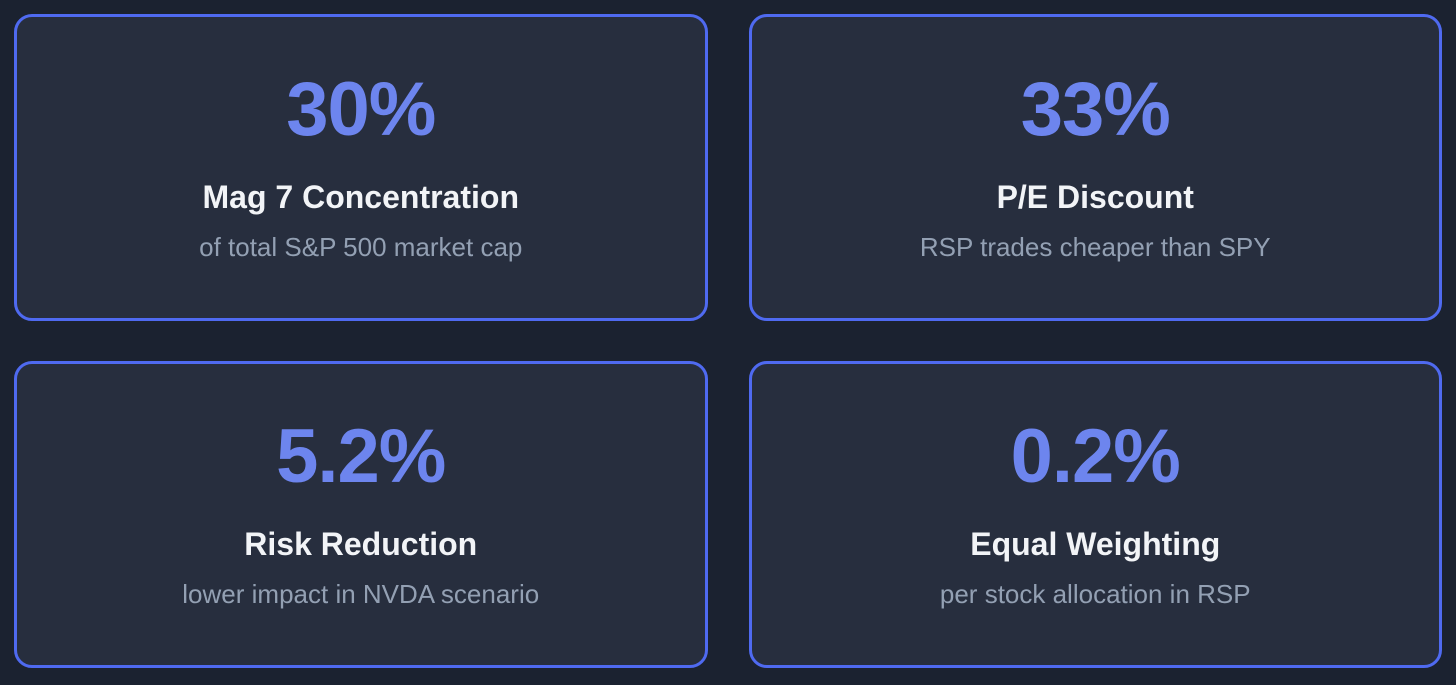 The width and height of the screenshot is (1456, 685). What do you see at coordinates (361, 543) in the screenshot?
I see `stat-title: Risk Reduction` at bounding box center [361, 543].